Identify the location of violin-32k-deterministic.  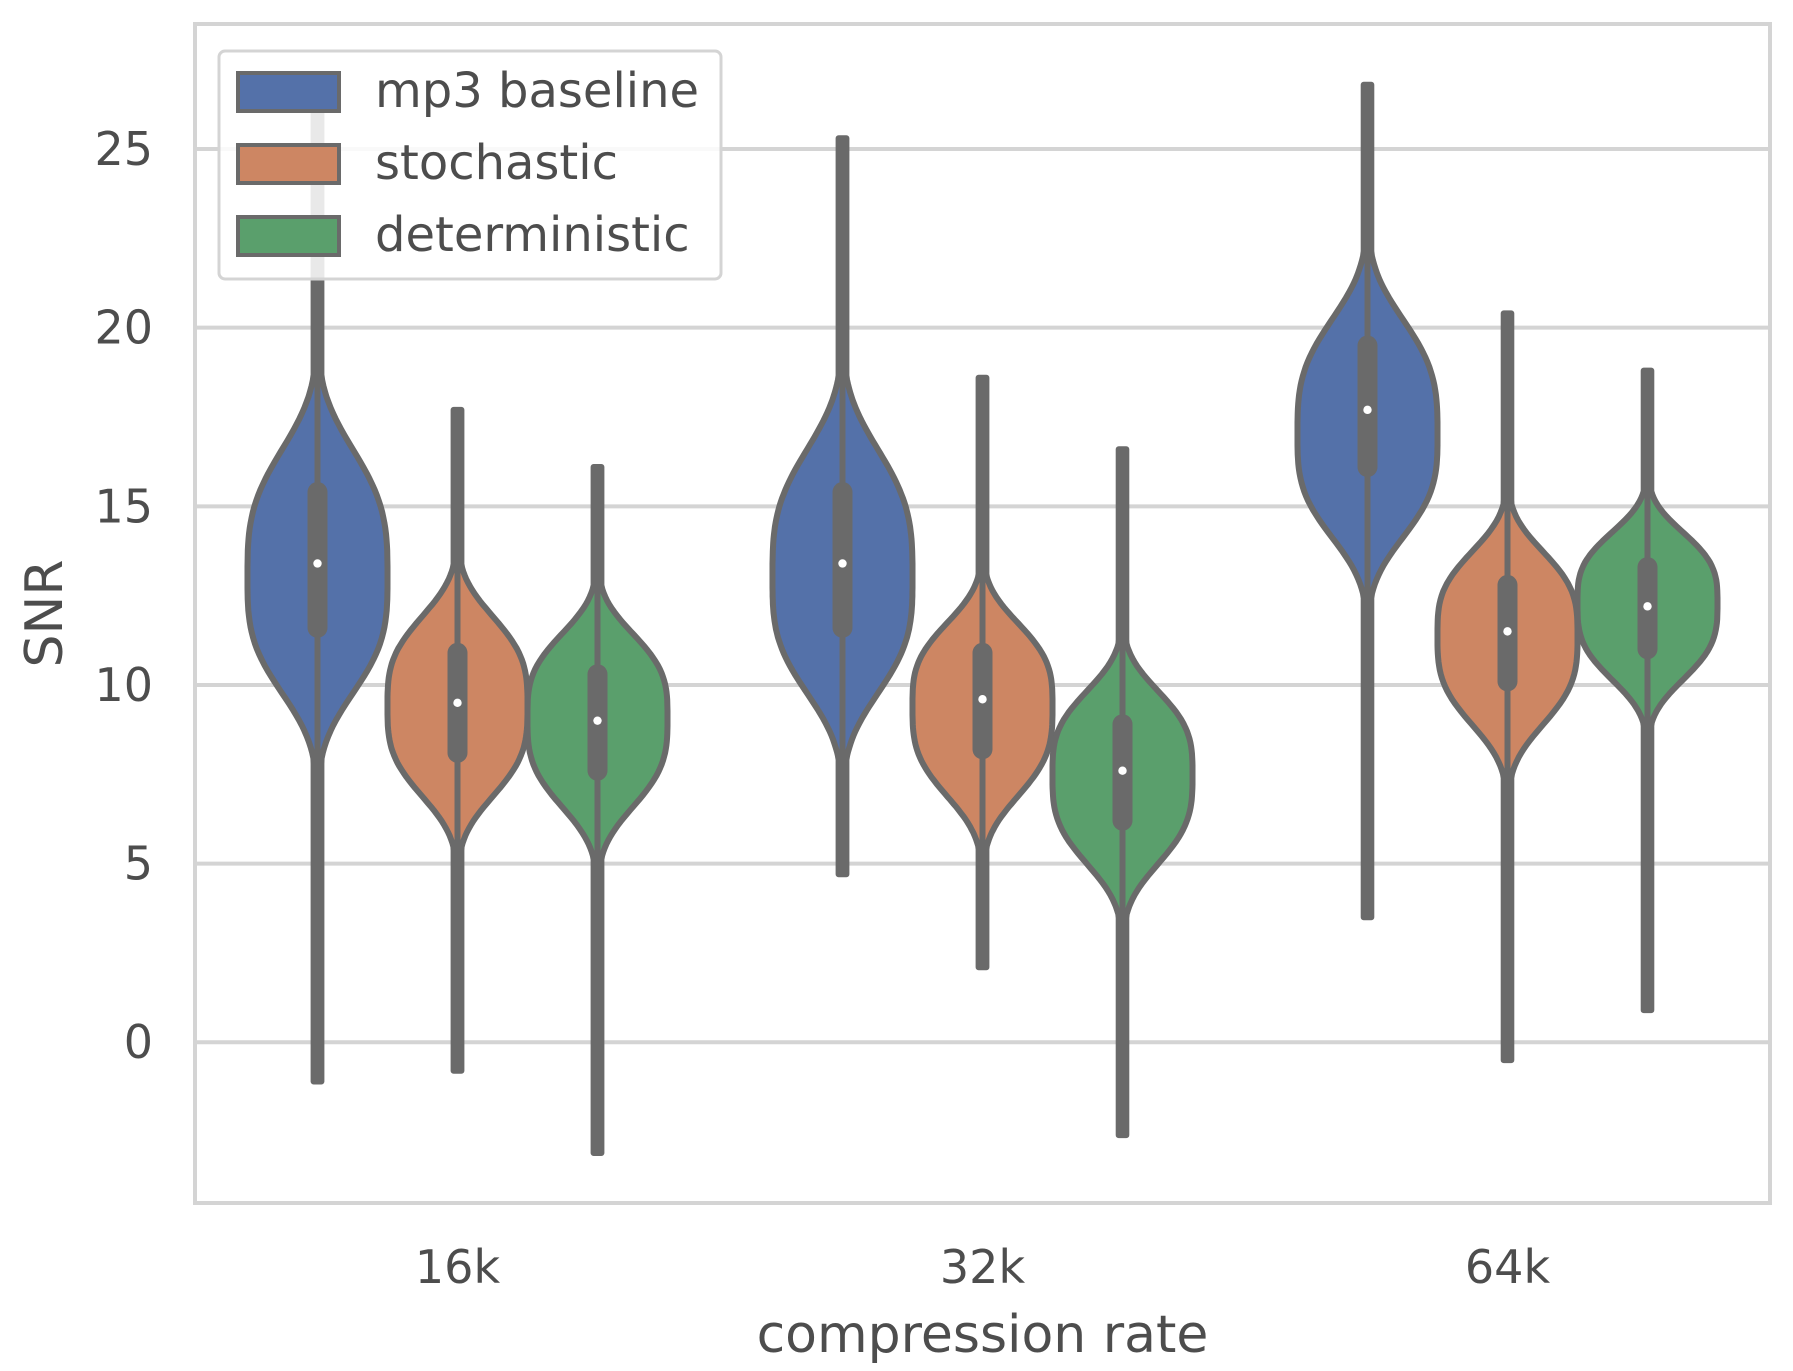
(1122, 792).